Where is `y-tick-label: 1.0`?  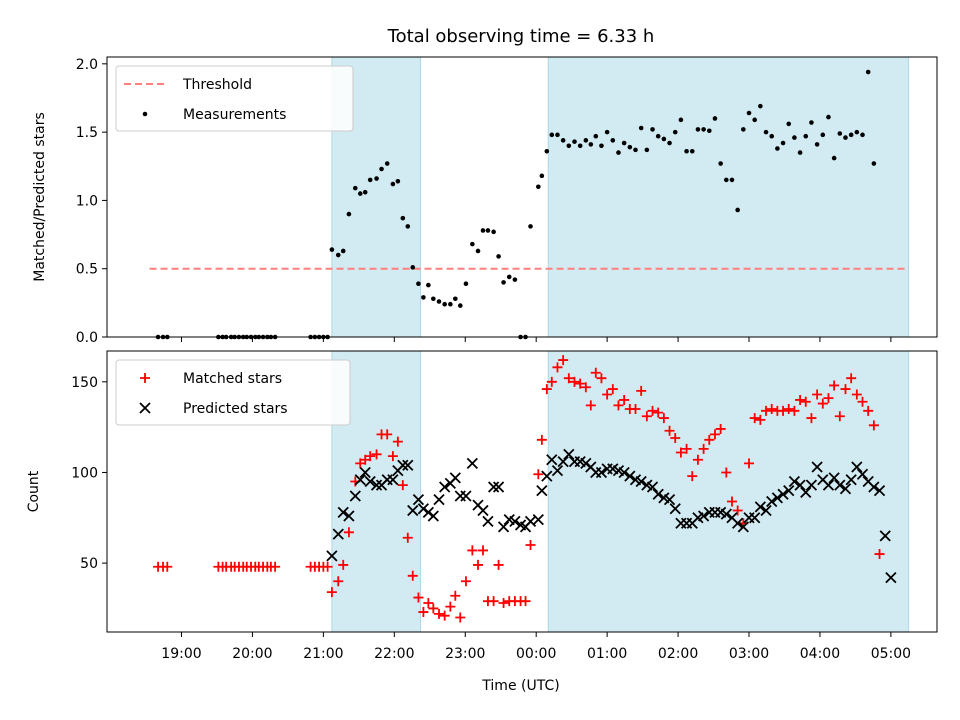
y-tick-label: 1.0 is located at coordinates (87, 201).